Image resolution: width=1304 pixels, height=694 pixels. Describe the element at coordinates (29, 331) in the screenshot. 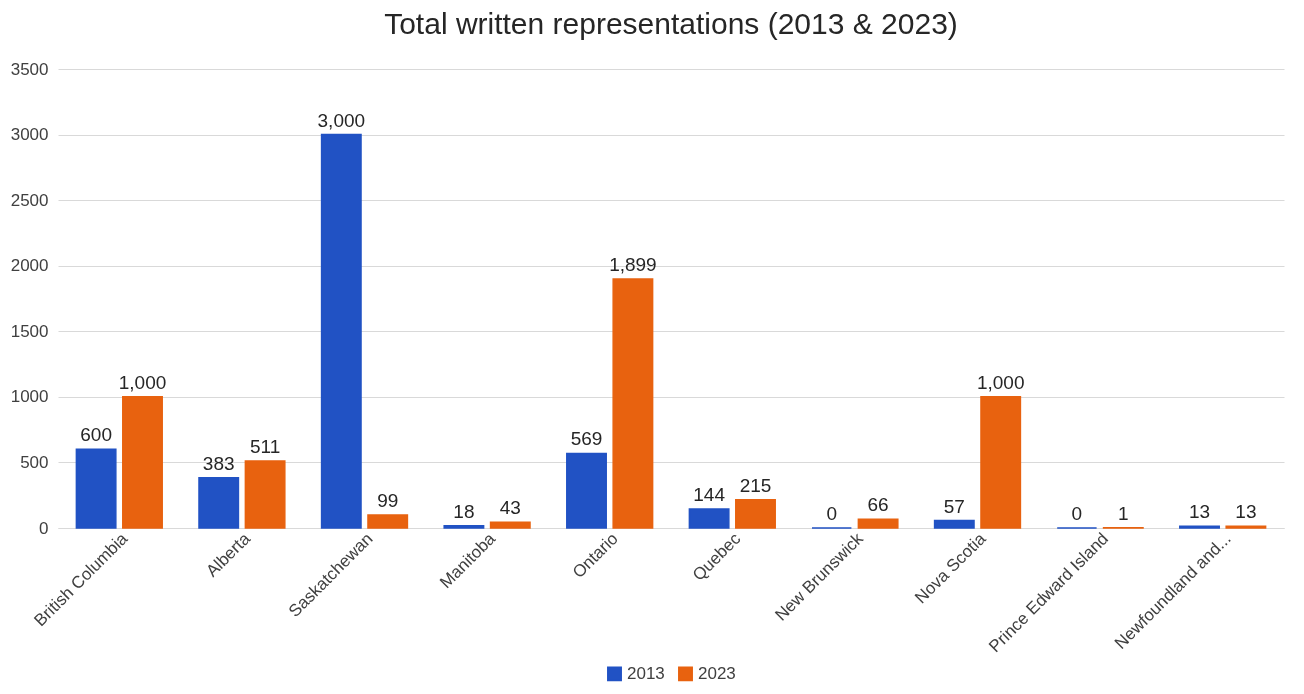

I see `y-tick-label: 1500` at that location.